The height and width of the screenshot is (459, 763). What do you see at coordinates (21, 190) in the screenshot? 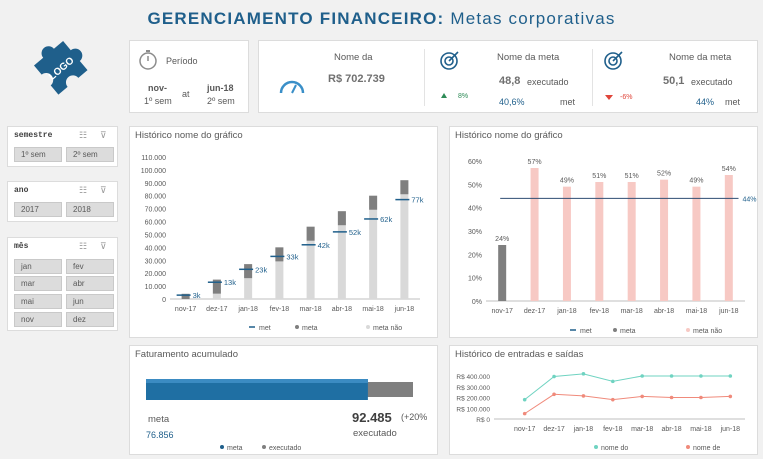
I see `slicer-ano-title: ano` at bounding box center [21, 190].